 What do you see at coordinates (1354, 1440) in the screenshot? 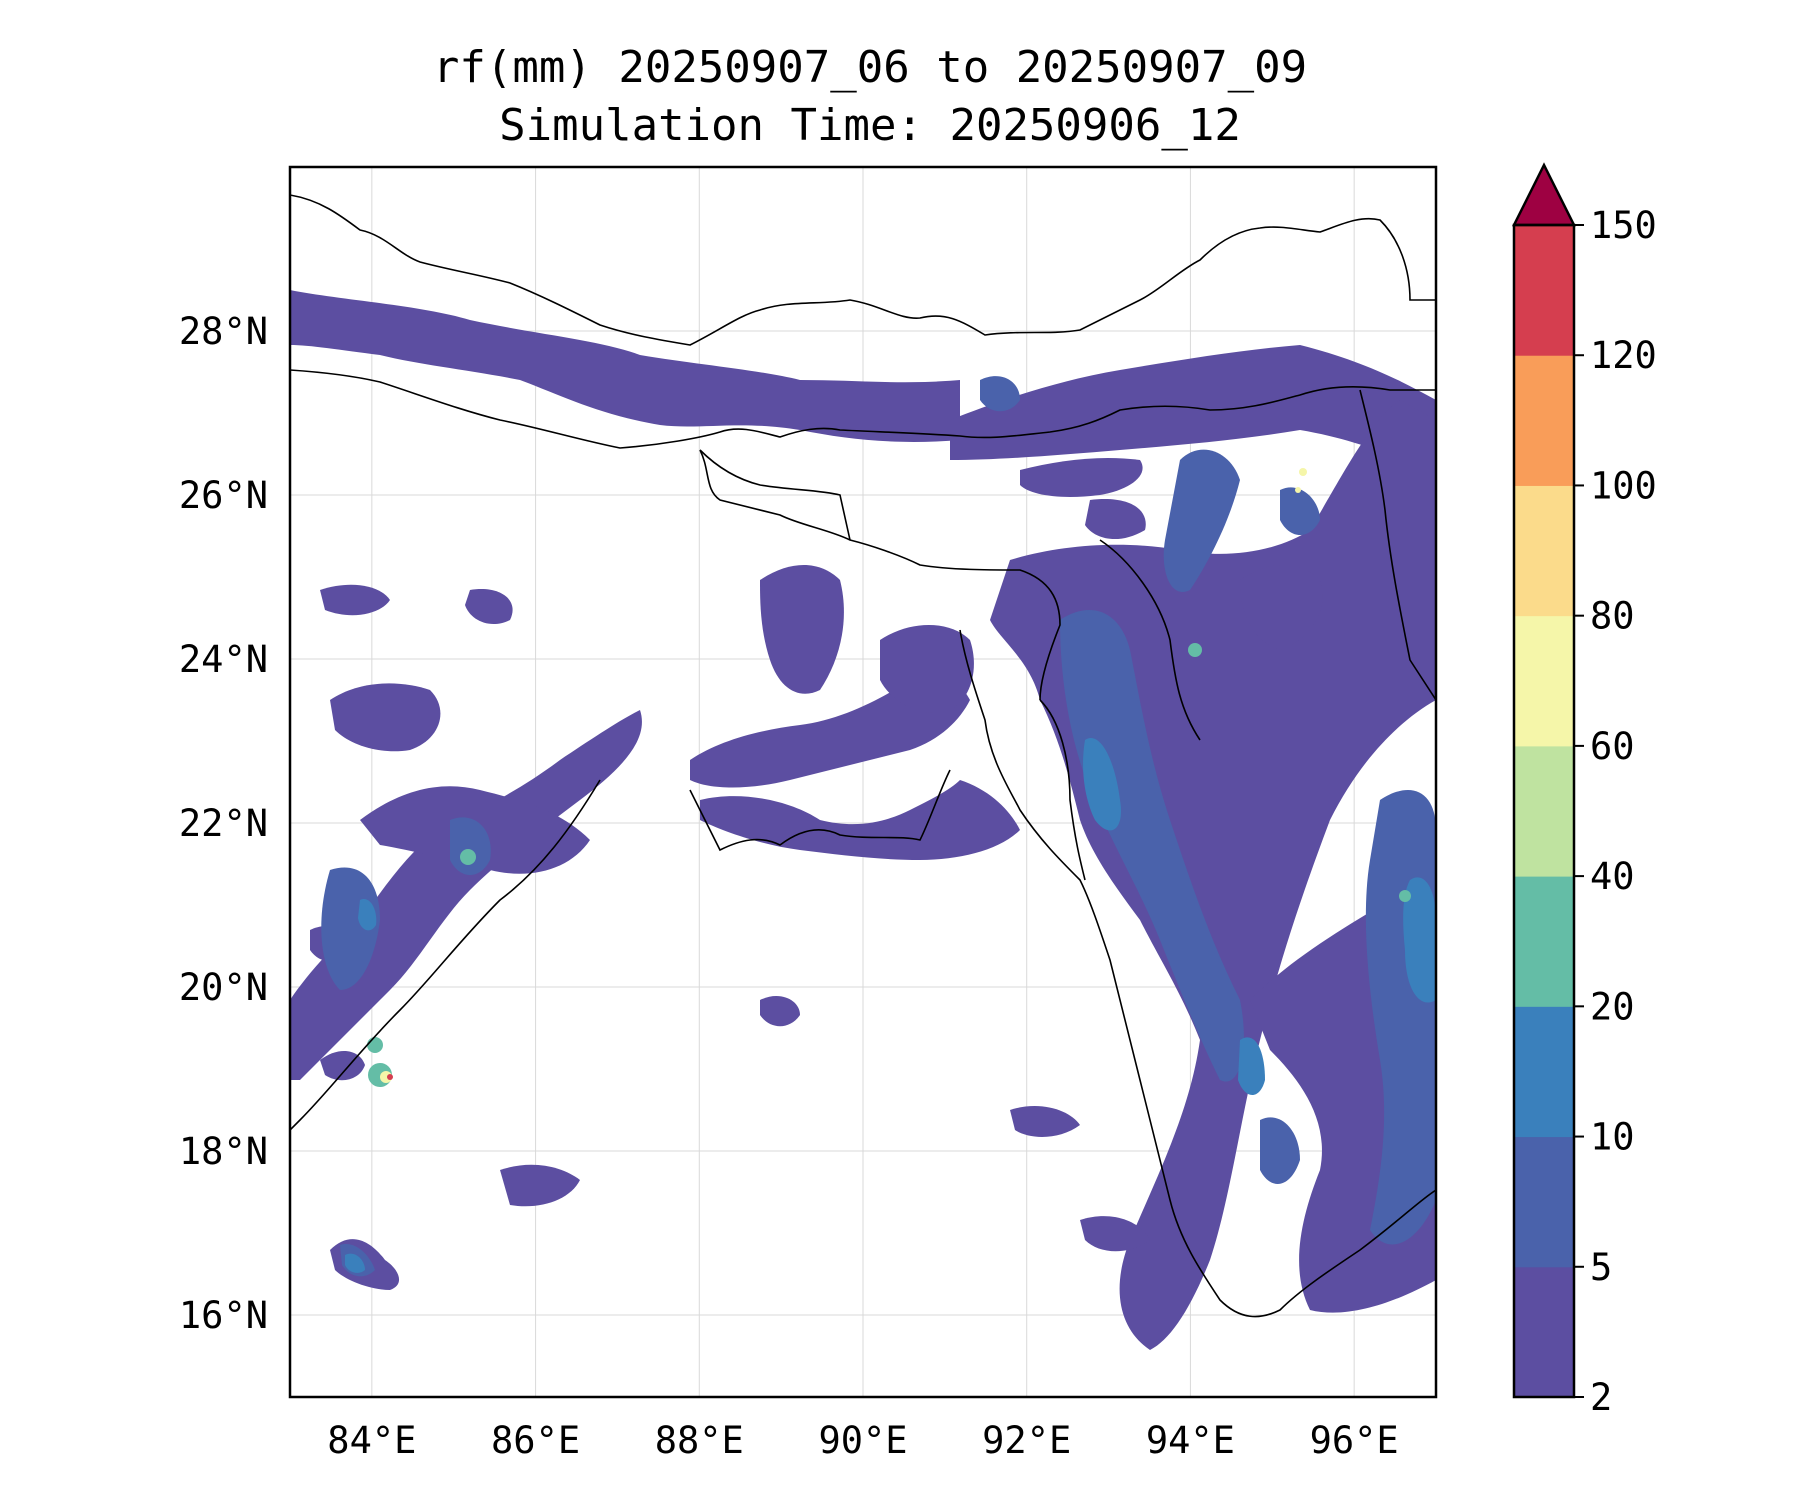
I see `lon-tick-label: 96°E` at bounding box center [1354, 1440].